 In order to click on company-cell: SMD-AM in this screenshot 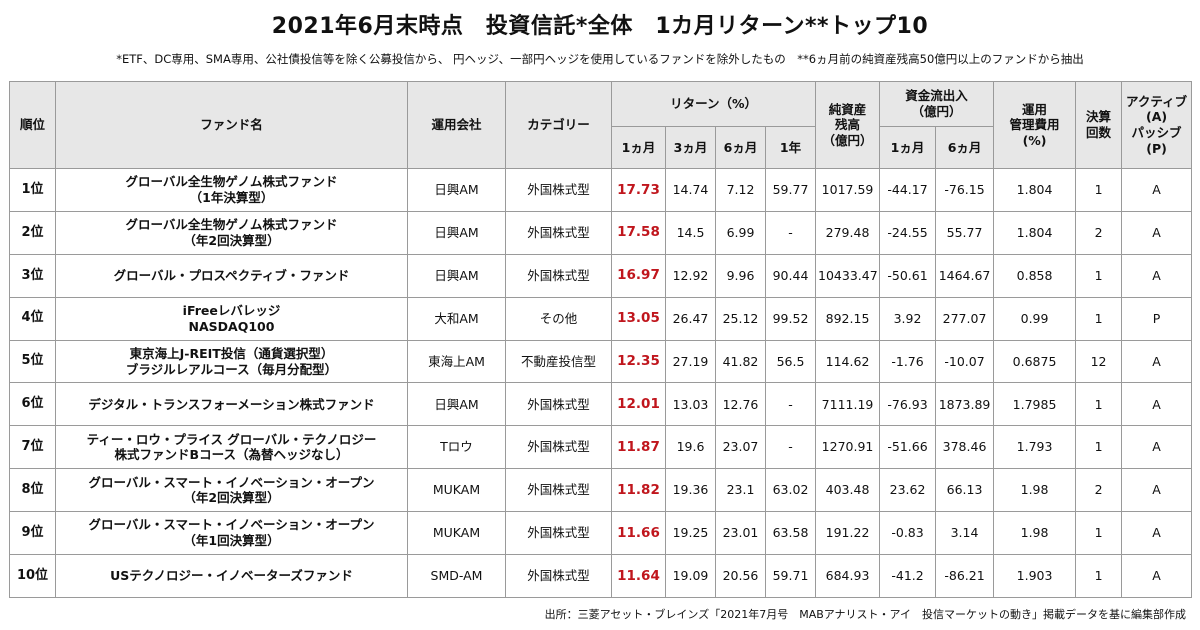, I will do `click(456, 576)`.